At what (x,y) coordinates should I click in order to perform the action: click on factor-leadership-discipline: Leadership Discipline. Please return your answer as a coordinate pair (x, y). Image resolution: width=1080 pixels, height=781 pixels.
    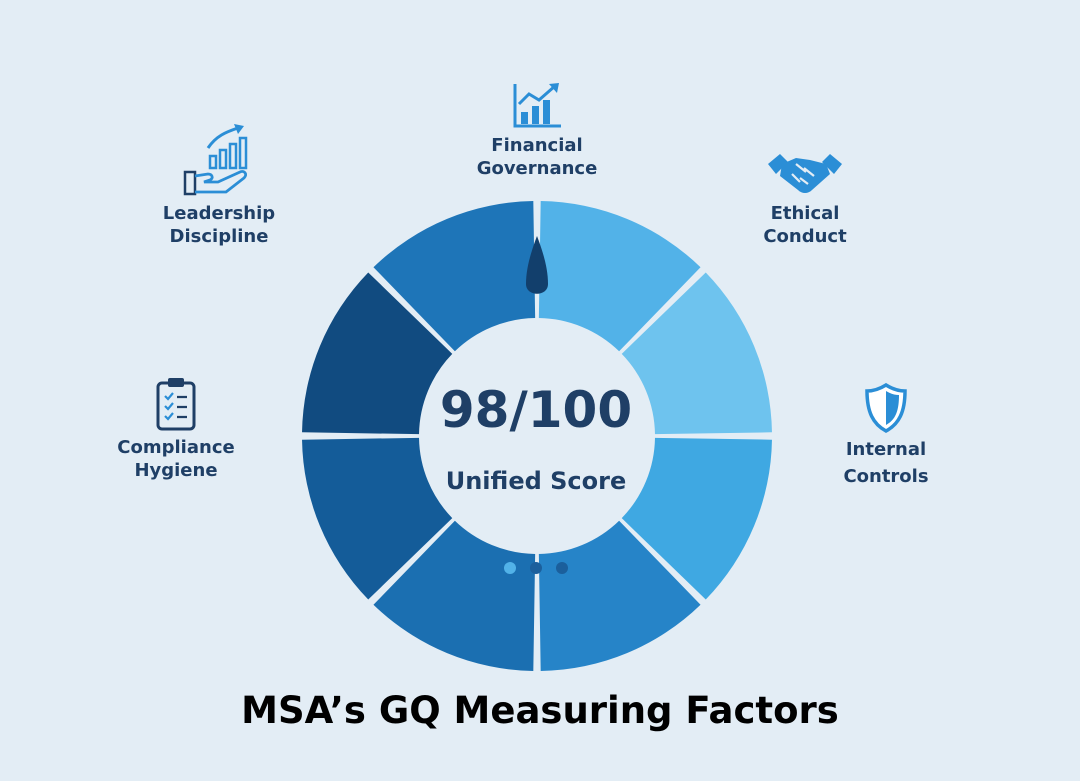
    Looking at the image, I should click on (219, 186).